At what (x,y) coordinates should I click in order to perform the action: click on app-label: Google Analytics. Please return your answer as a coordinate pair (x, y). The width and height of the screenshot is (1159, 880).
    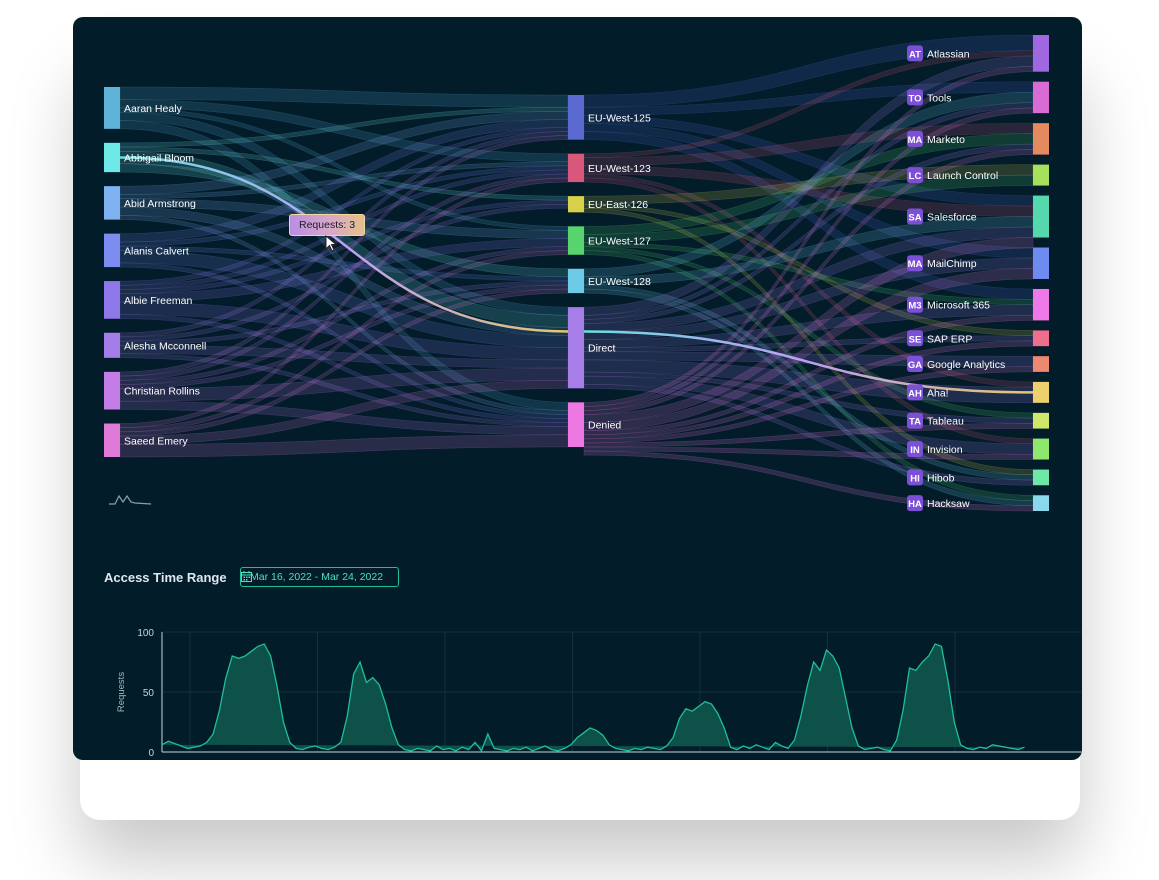
    Looking at the image, I should click on (966, 365).